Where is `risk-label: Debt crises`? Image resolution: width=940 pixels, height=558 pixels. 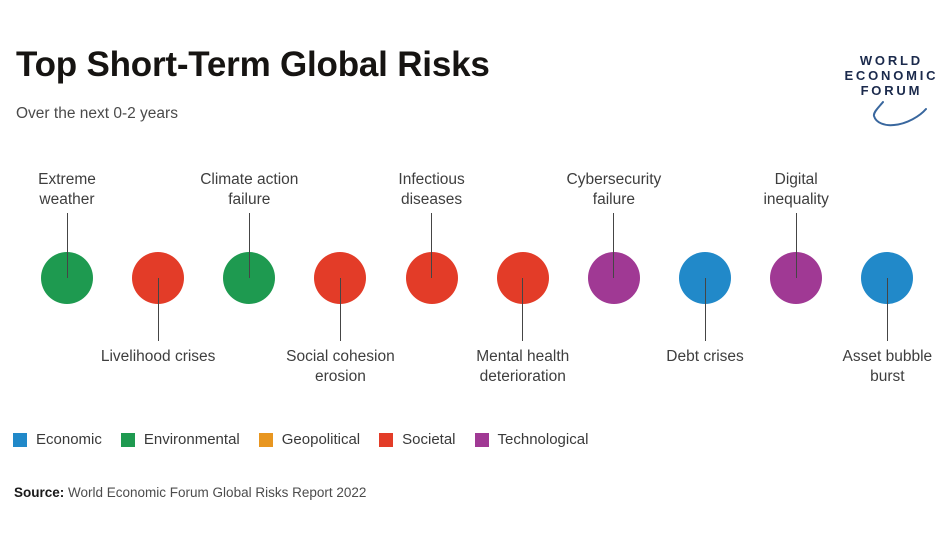 risk-label: Debt crises is located at coordinates (705, 356).